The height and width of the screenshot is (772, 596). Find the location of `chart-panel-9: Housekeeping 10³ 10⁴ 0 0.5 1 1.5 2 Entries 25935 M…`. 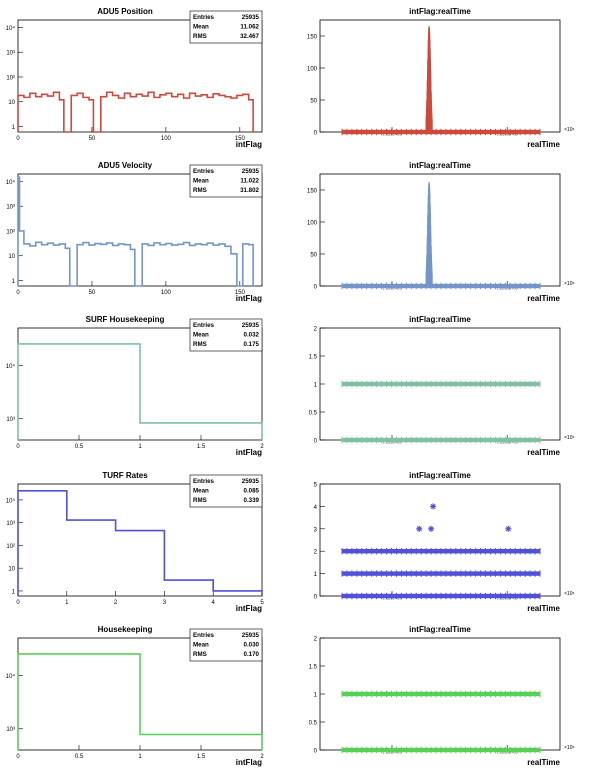

chart-panel-9: Housekeeping 10³ 10⁴ 0 0.5 1 1.5 2 Entries 25935 M… is located at coordinates (135, 696).